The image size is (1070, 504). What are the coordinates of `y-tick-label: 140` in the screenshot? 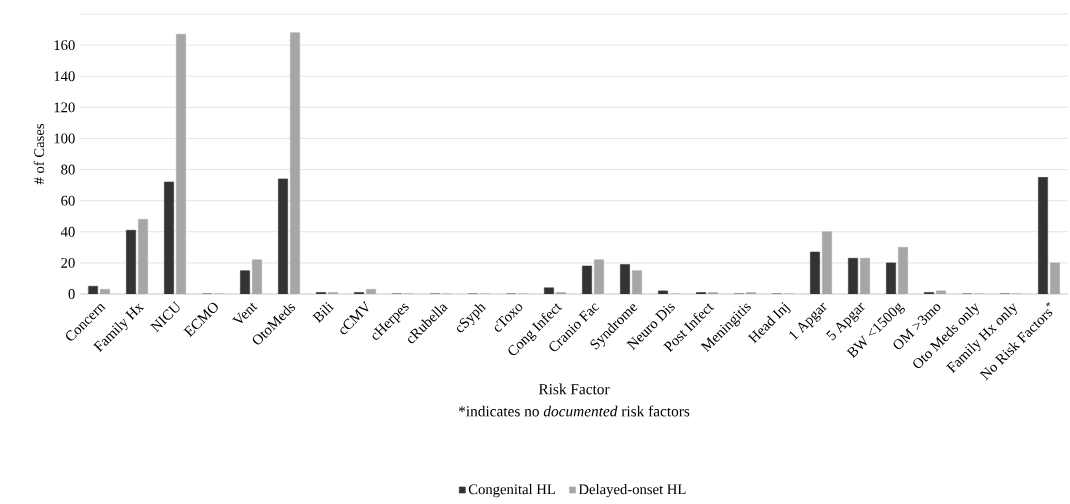 It's located at (64, 76).